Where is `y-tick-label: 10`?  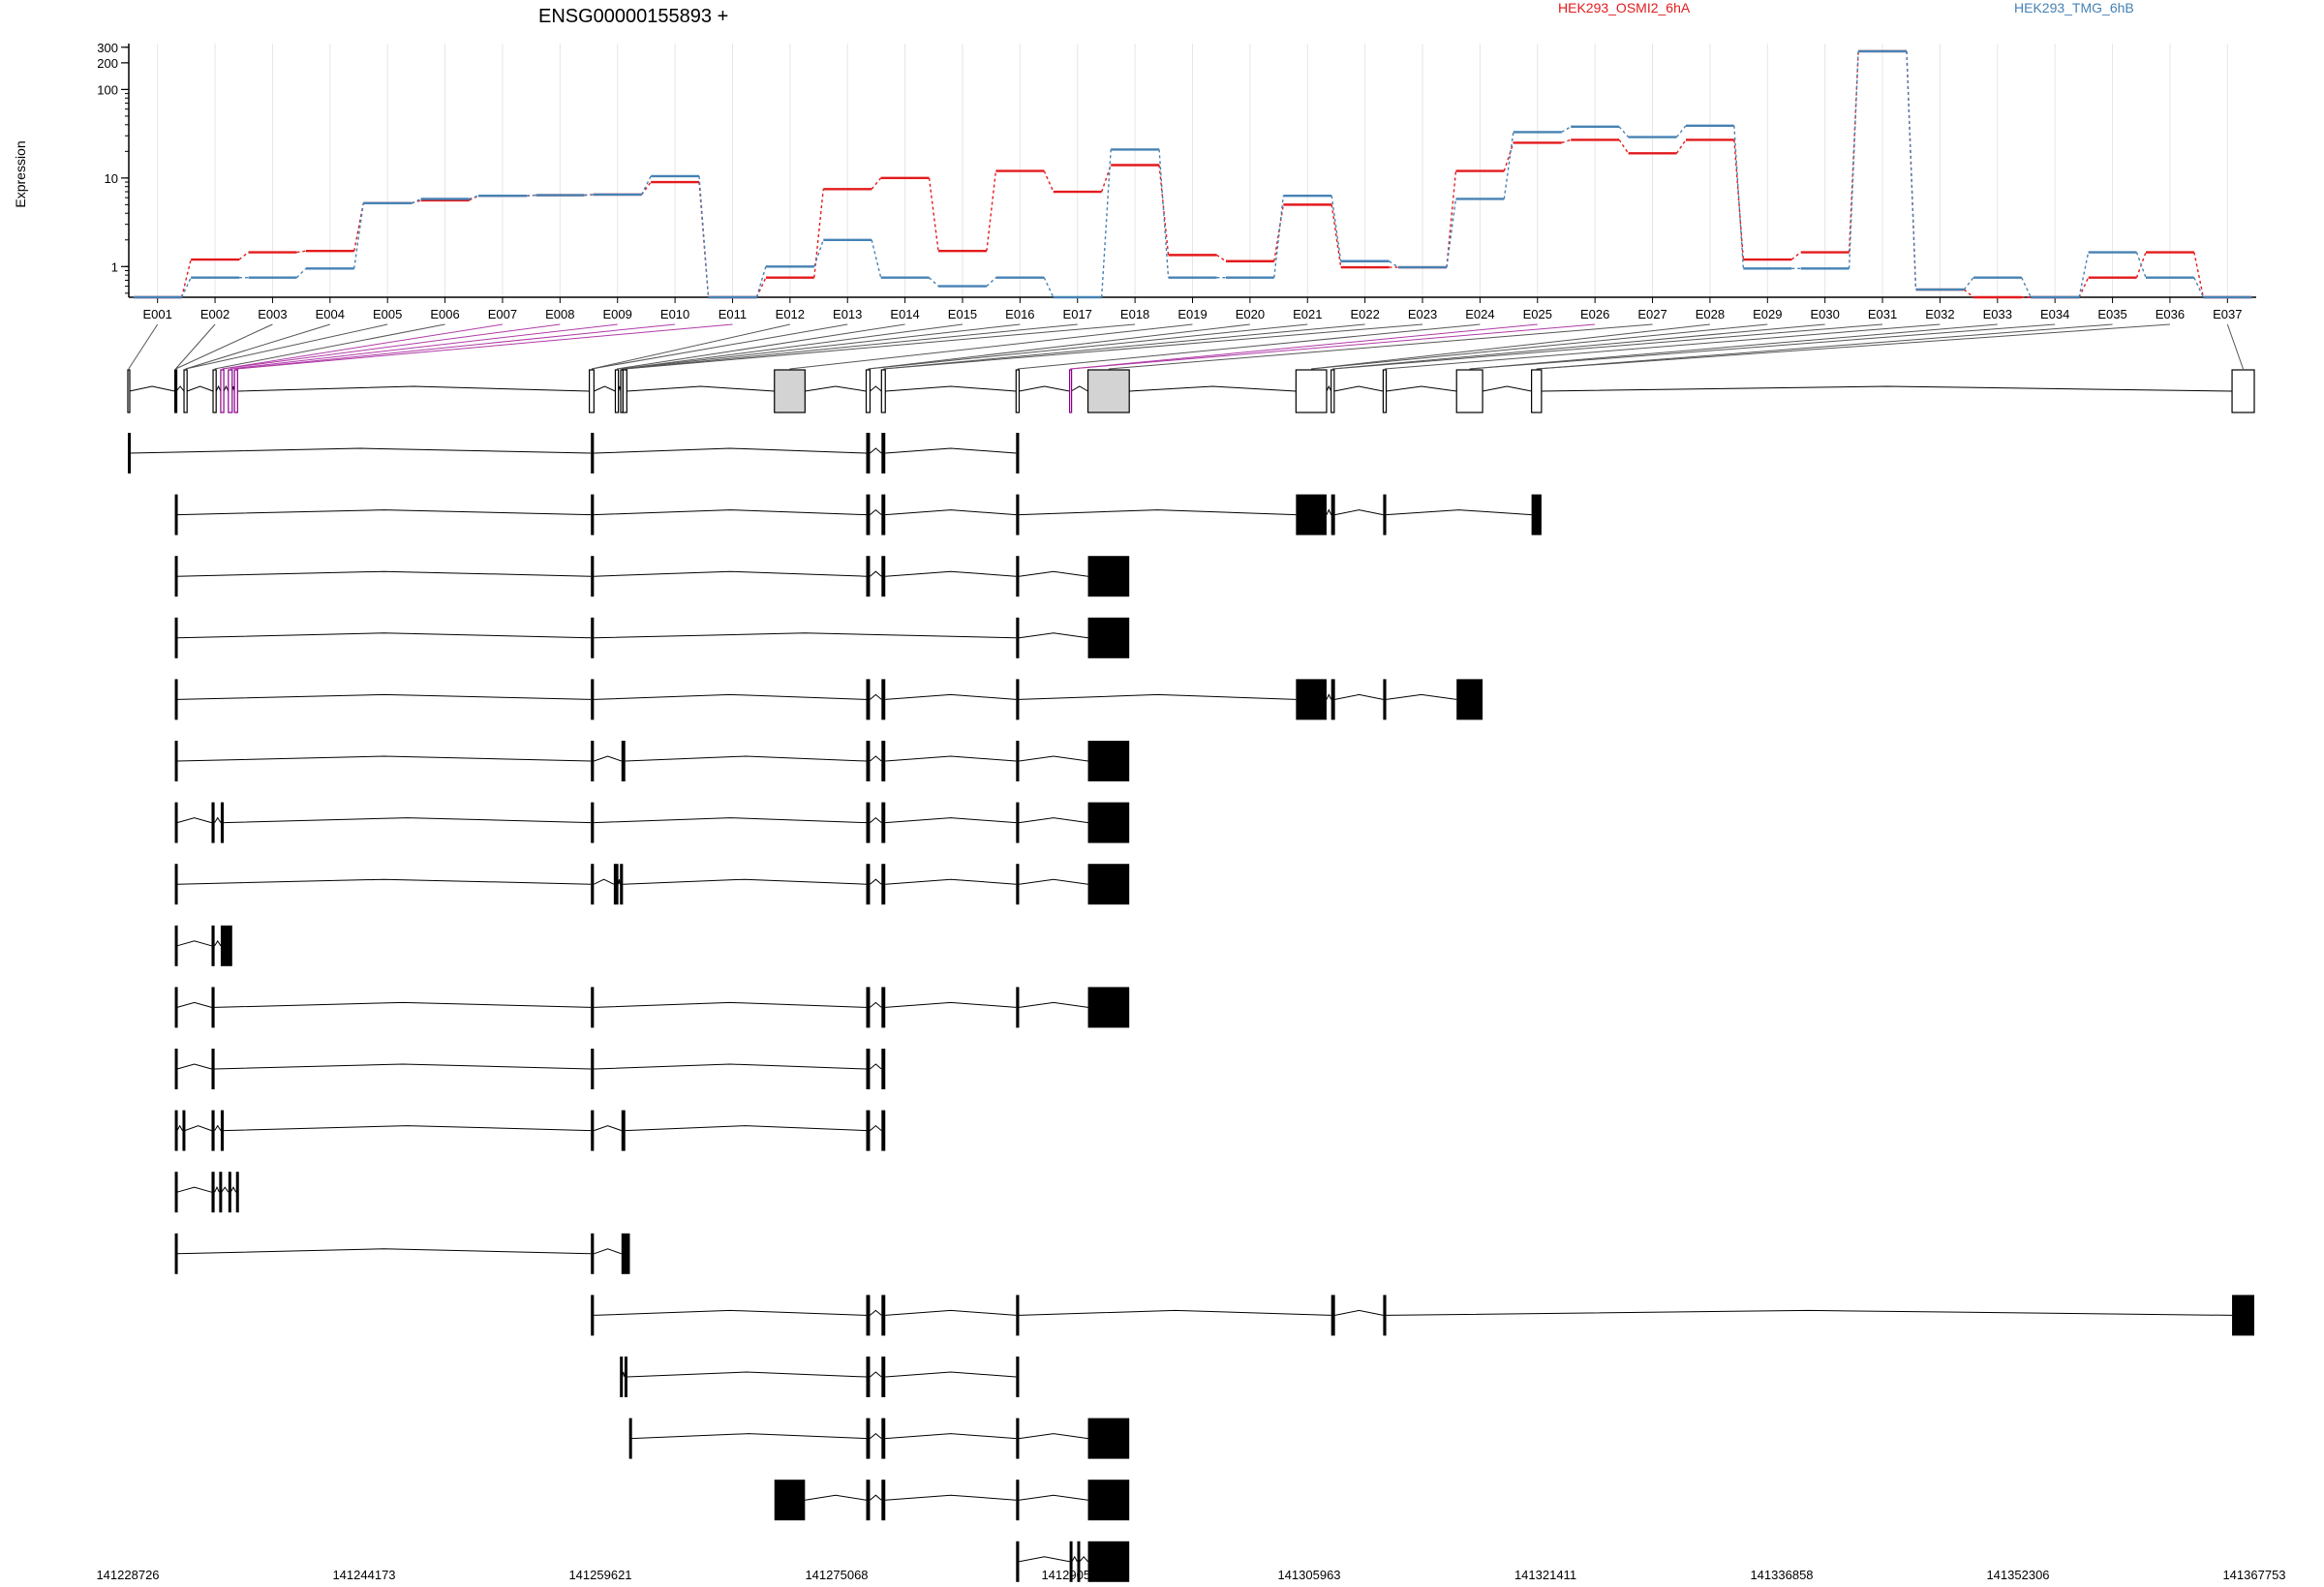
y-tick-label: 10 is located at coordinates (112, 178).